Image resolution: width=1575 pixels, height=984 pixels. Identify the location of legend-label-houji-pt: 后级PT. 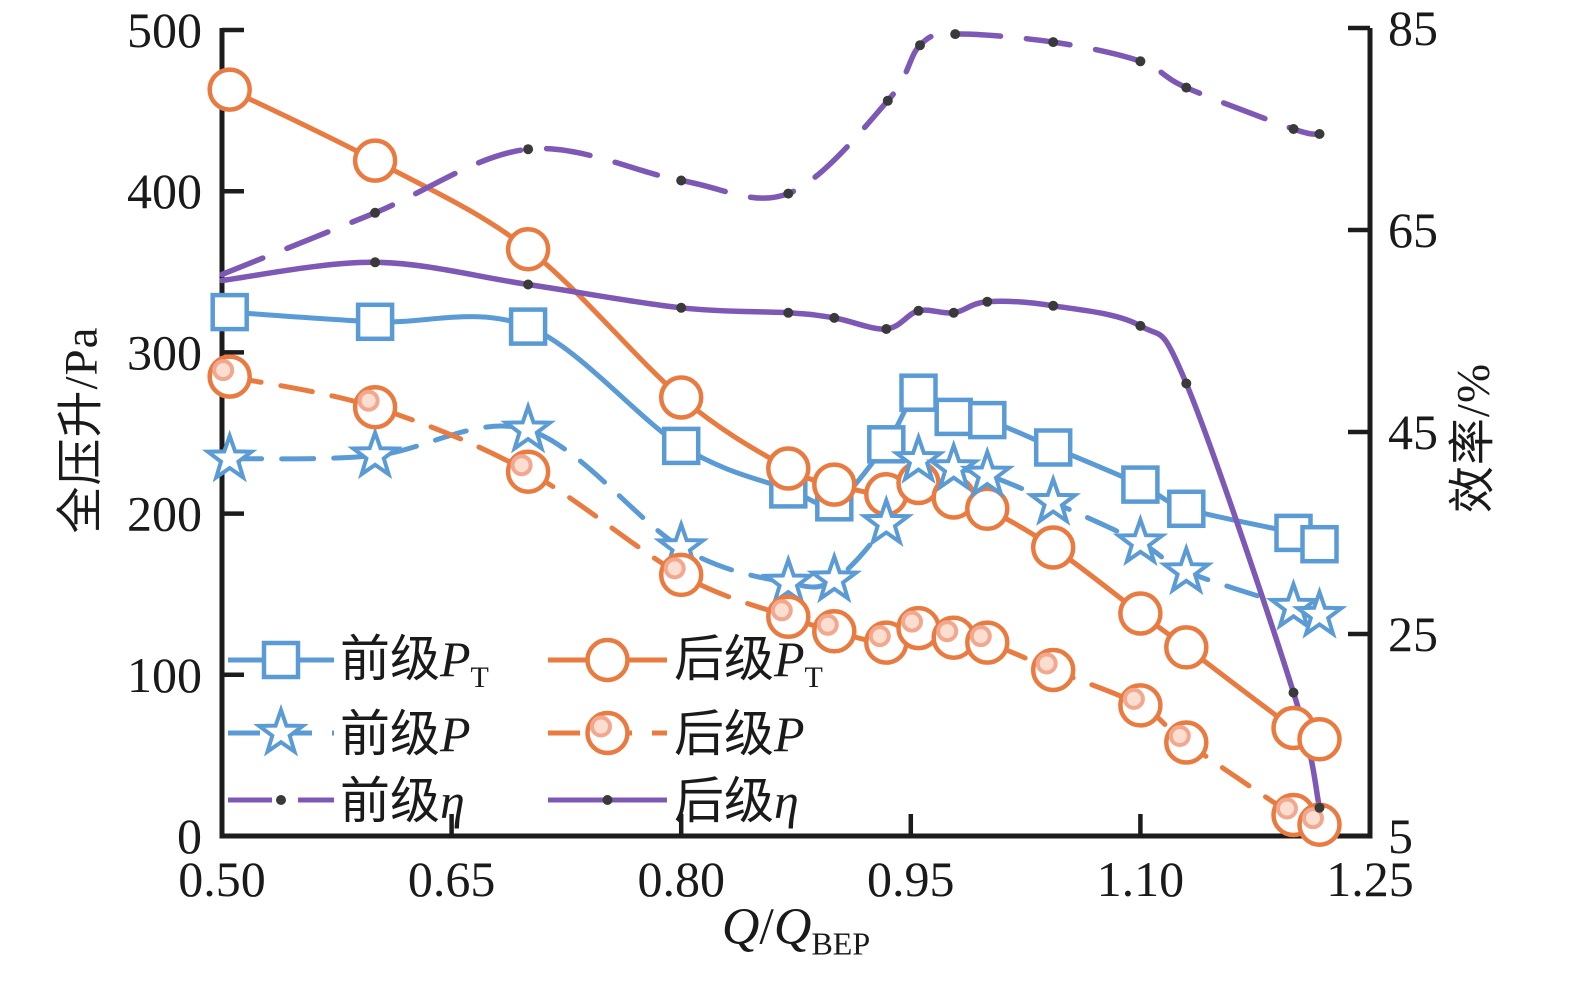
(748, 657).